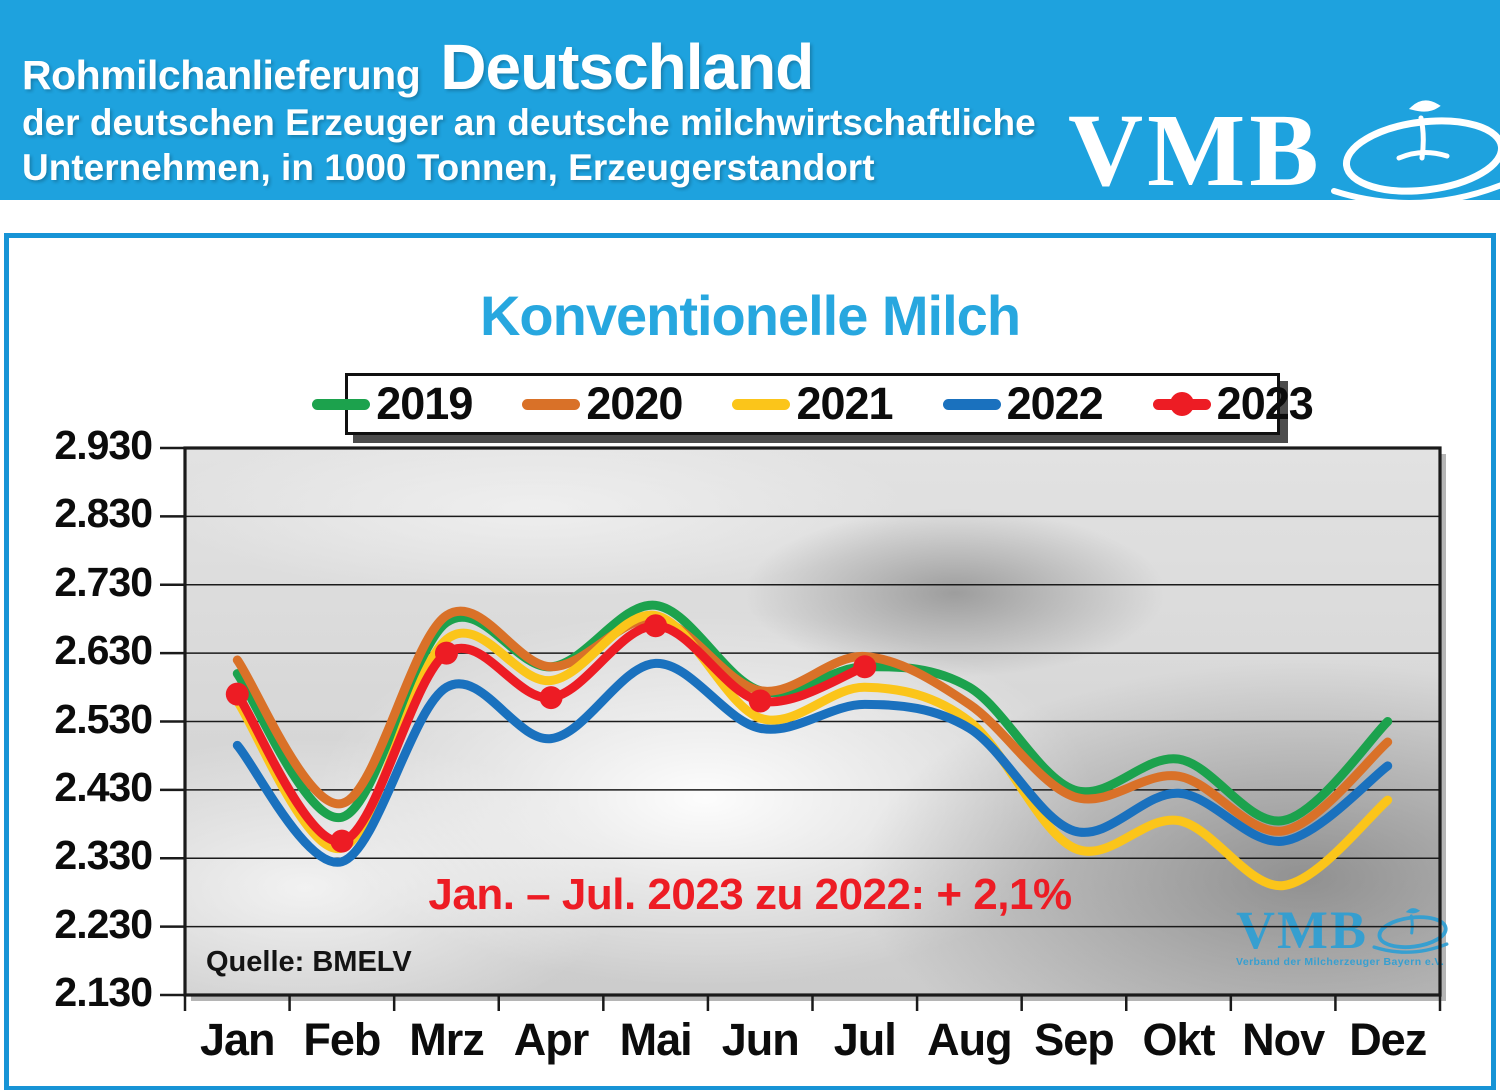 The image size is (1500, 1090). What do you see at coordinates (103, 992) in the screenshot?
I see `y-axis-label: 2.130` at bounding box center [103, 992].